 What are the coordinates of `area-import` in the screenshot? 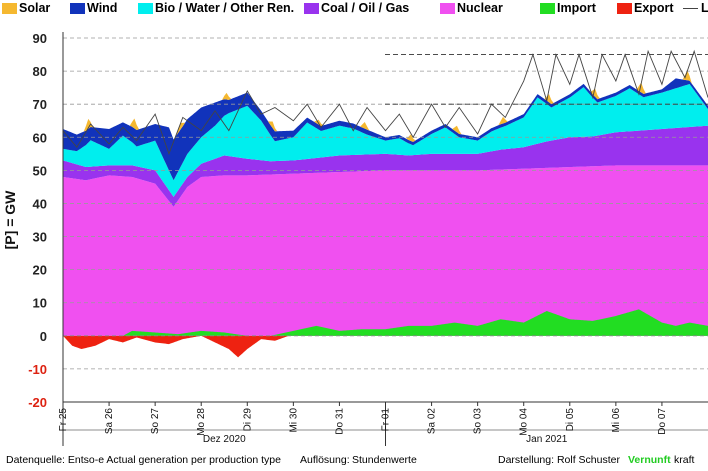 It's located at (385, 322).